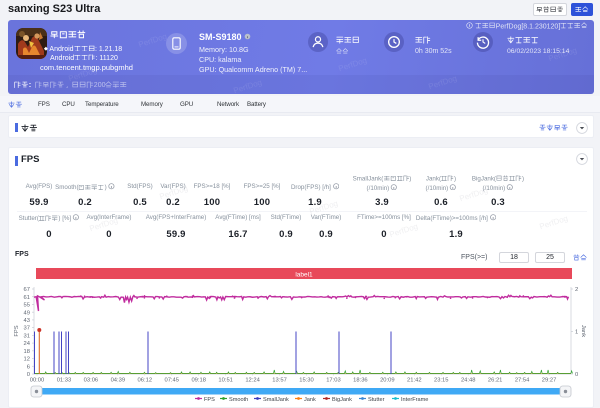  What do you see at coordinates (306, 381) in the screenshot?
I see `svg-text: 15:30` at bounding box center [306, 381].